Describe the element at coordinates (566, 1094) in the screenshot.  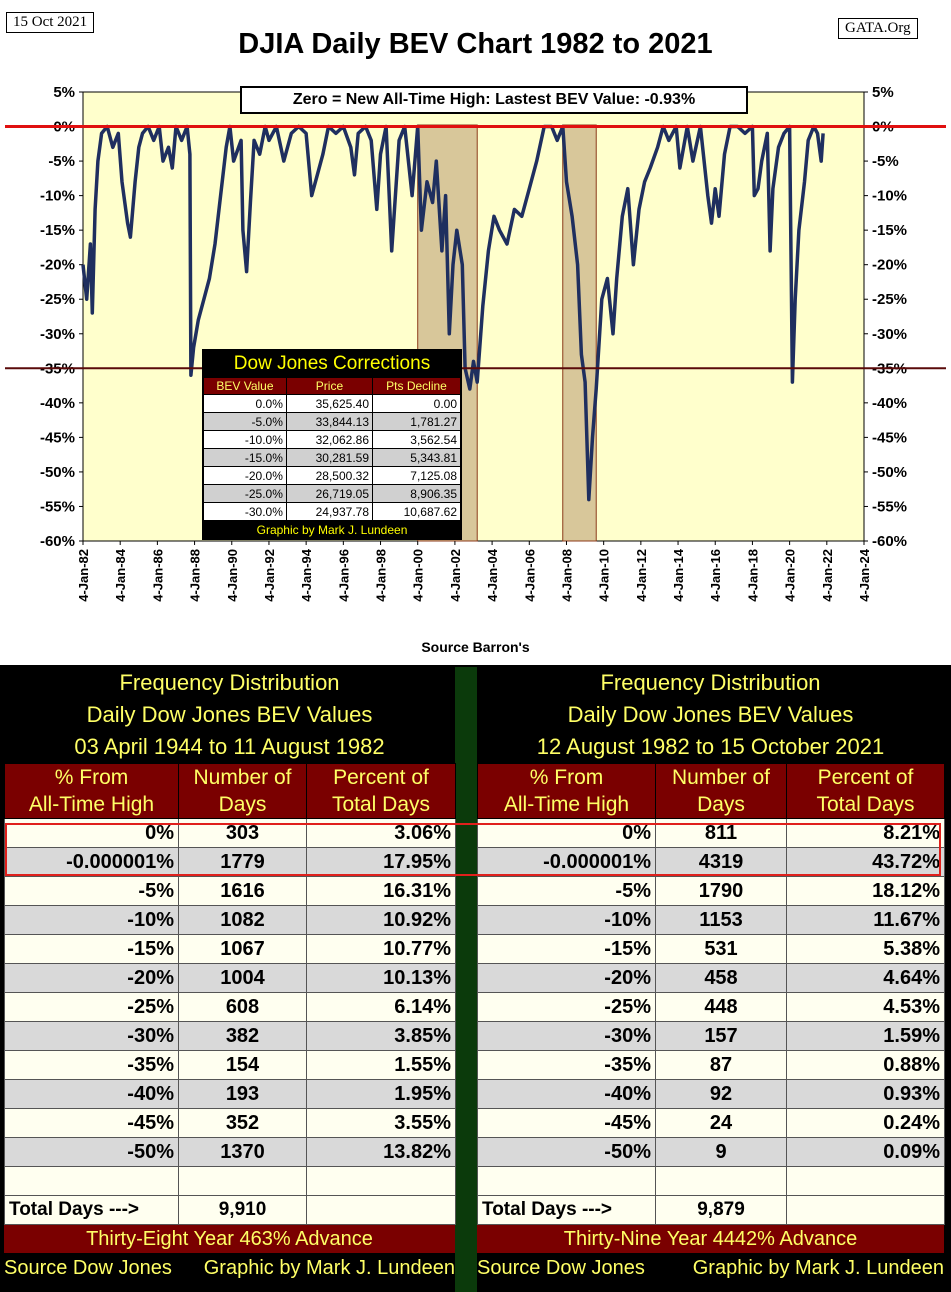
I see `right-table-cell: -40%` at that location.